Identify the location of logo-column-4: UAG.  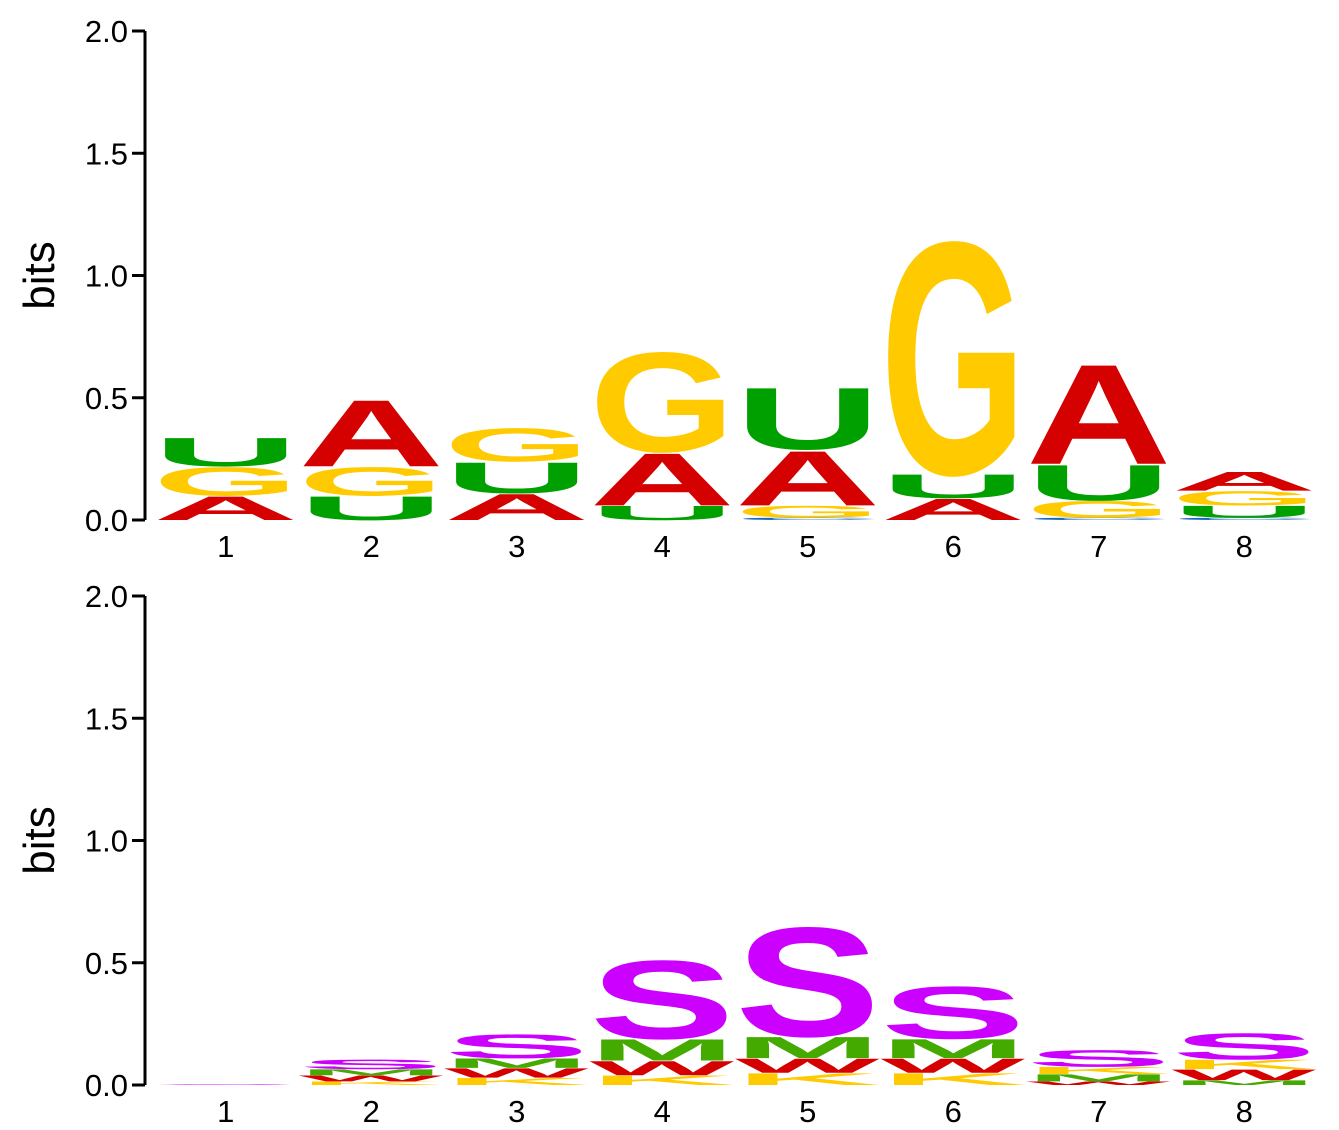
(663, 424).